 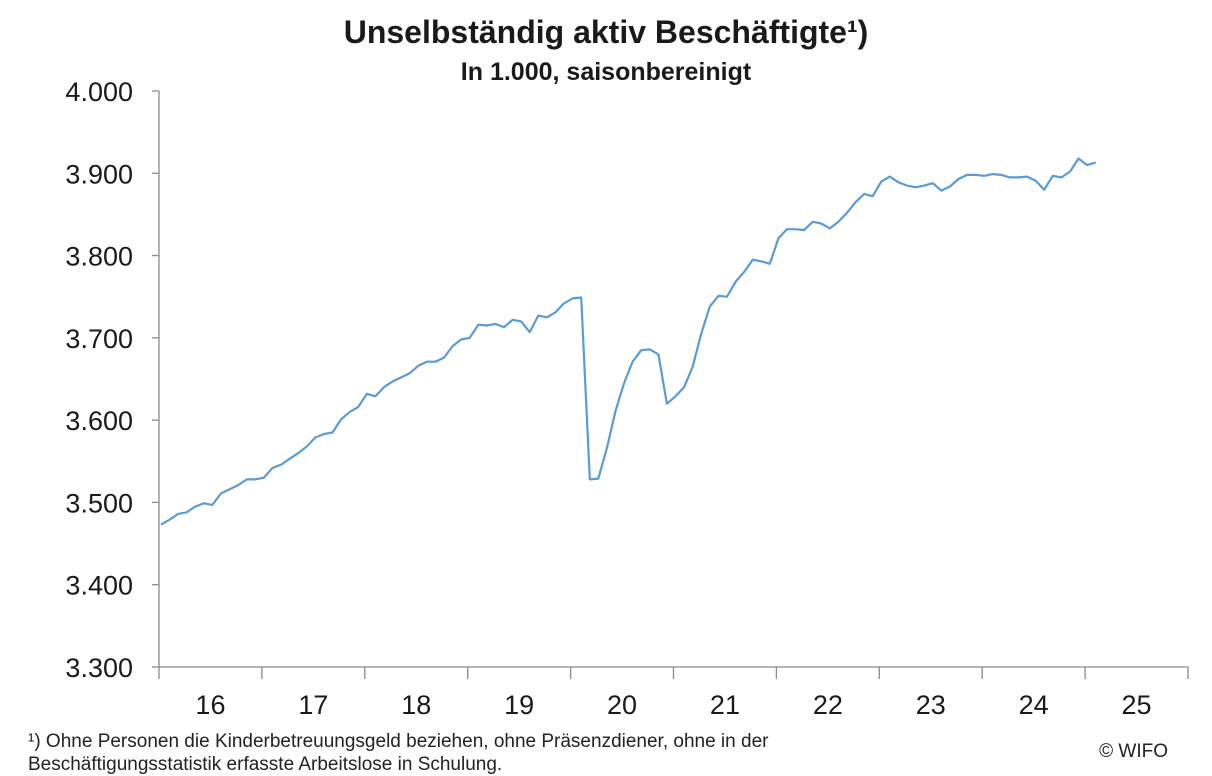 What do you see at coordinates (99, 421) in the screenshot?
I see `y-tick-label: 3.600` at bounding box center [99, 421].